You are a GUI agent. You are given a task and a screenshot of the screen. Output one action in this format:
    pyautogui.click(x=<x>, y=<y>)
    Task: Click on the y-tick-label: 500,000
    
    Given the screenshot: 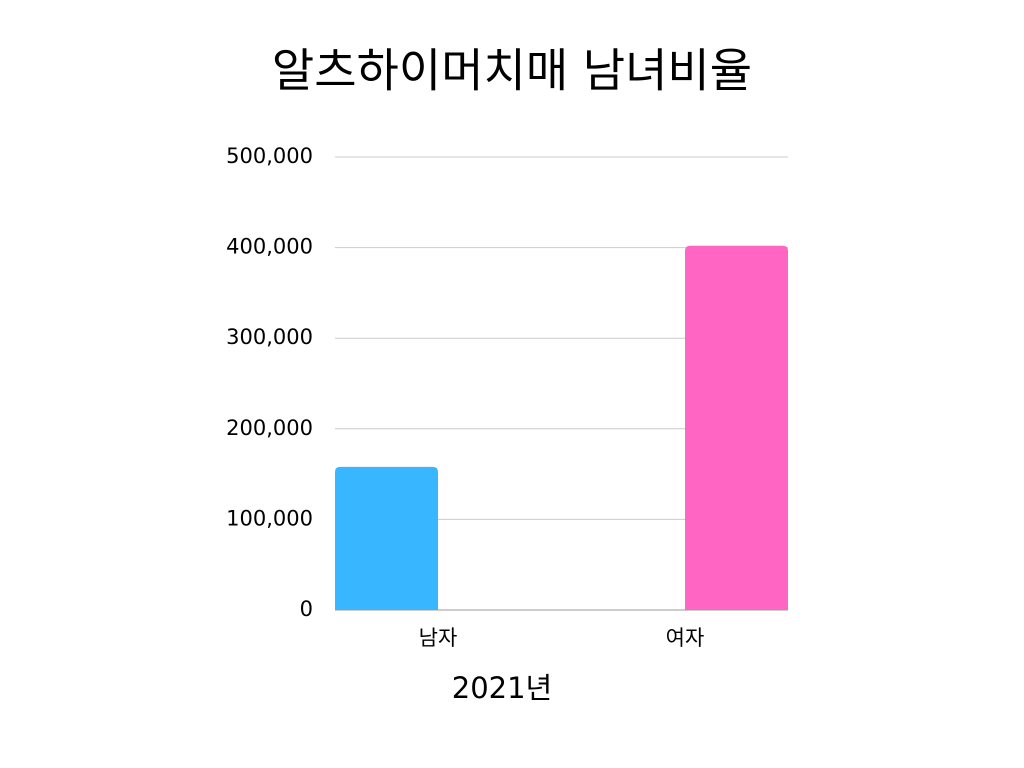 What is the action you would take?
    pyautogui.click(x=269, y=156)
    